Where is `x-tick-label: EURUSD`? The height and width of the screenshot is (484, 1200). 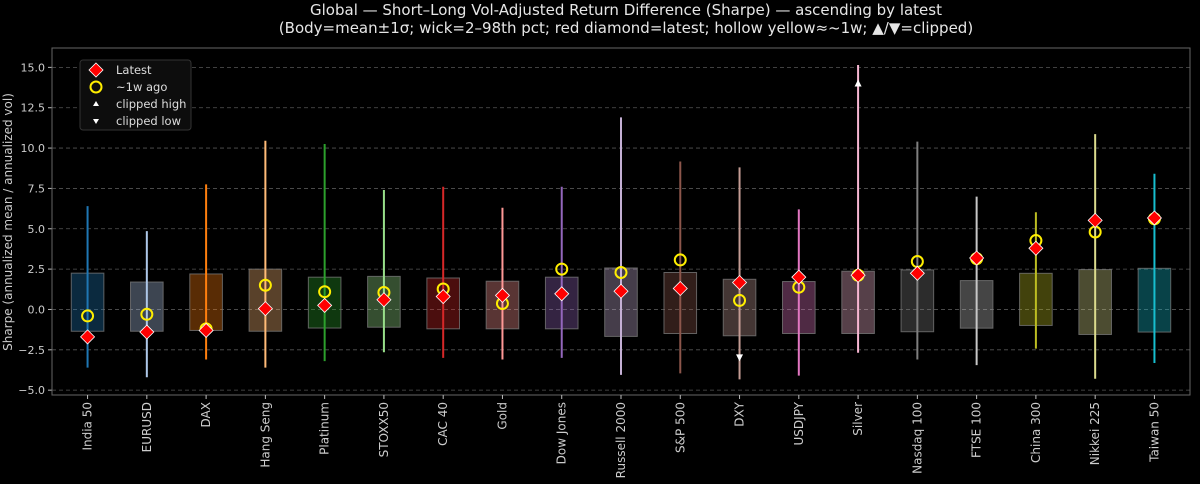
x-tick-label: EURUSD is located at coordinates (147, 427).